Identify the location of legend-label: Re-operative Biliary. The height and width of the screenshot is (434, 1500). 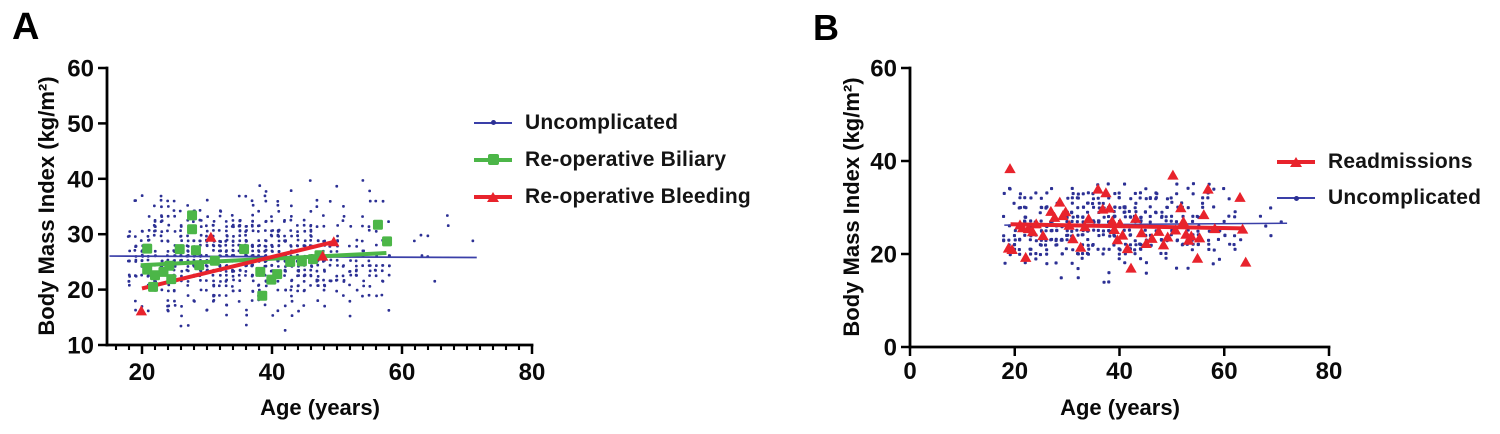
(626, 159).